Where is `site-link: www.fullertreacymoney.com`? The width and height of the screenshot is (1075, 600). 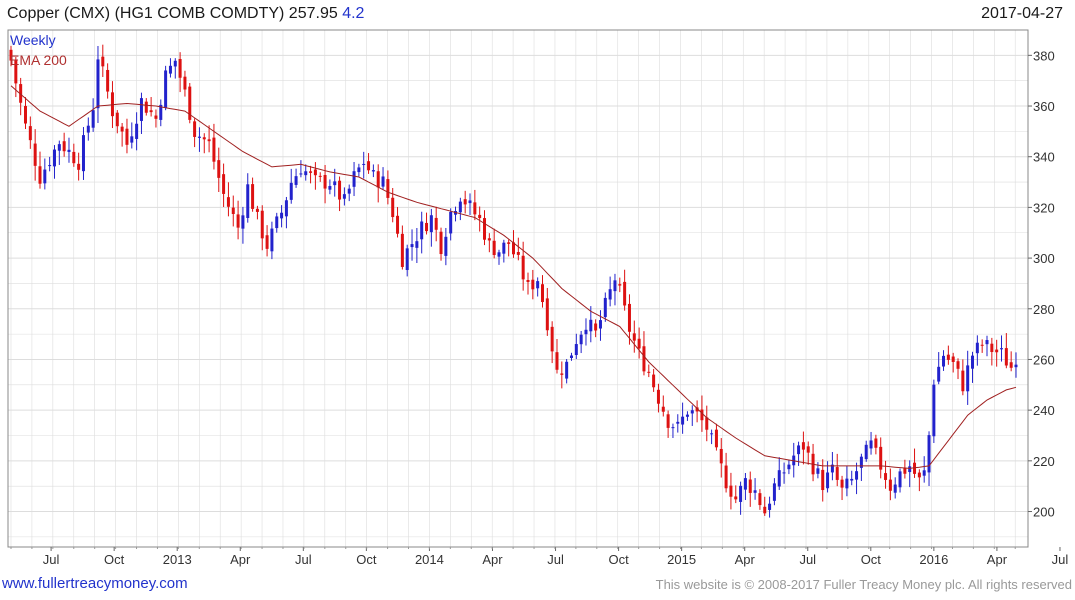
site-link: www.fullertreacymoney.com is located at coordinates (95, 583).